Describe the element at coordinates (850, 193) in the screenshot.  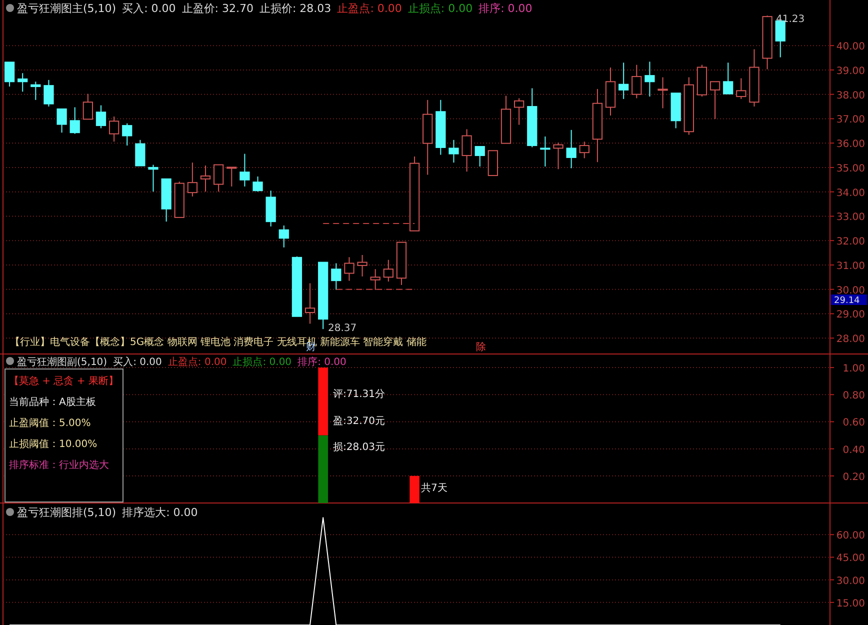
I see `y-tick-label: 34.00` at that location.